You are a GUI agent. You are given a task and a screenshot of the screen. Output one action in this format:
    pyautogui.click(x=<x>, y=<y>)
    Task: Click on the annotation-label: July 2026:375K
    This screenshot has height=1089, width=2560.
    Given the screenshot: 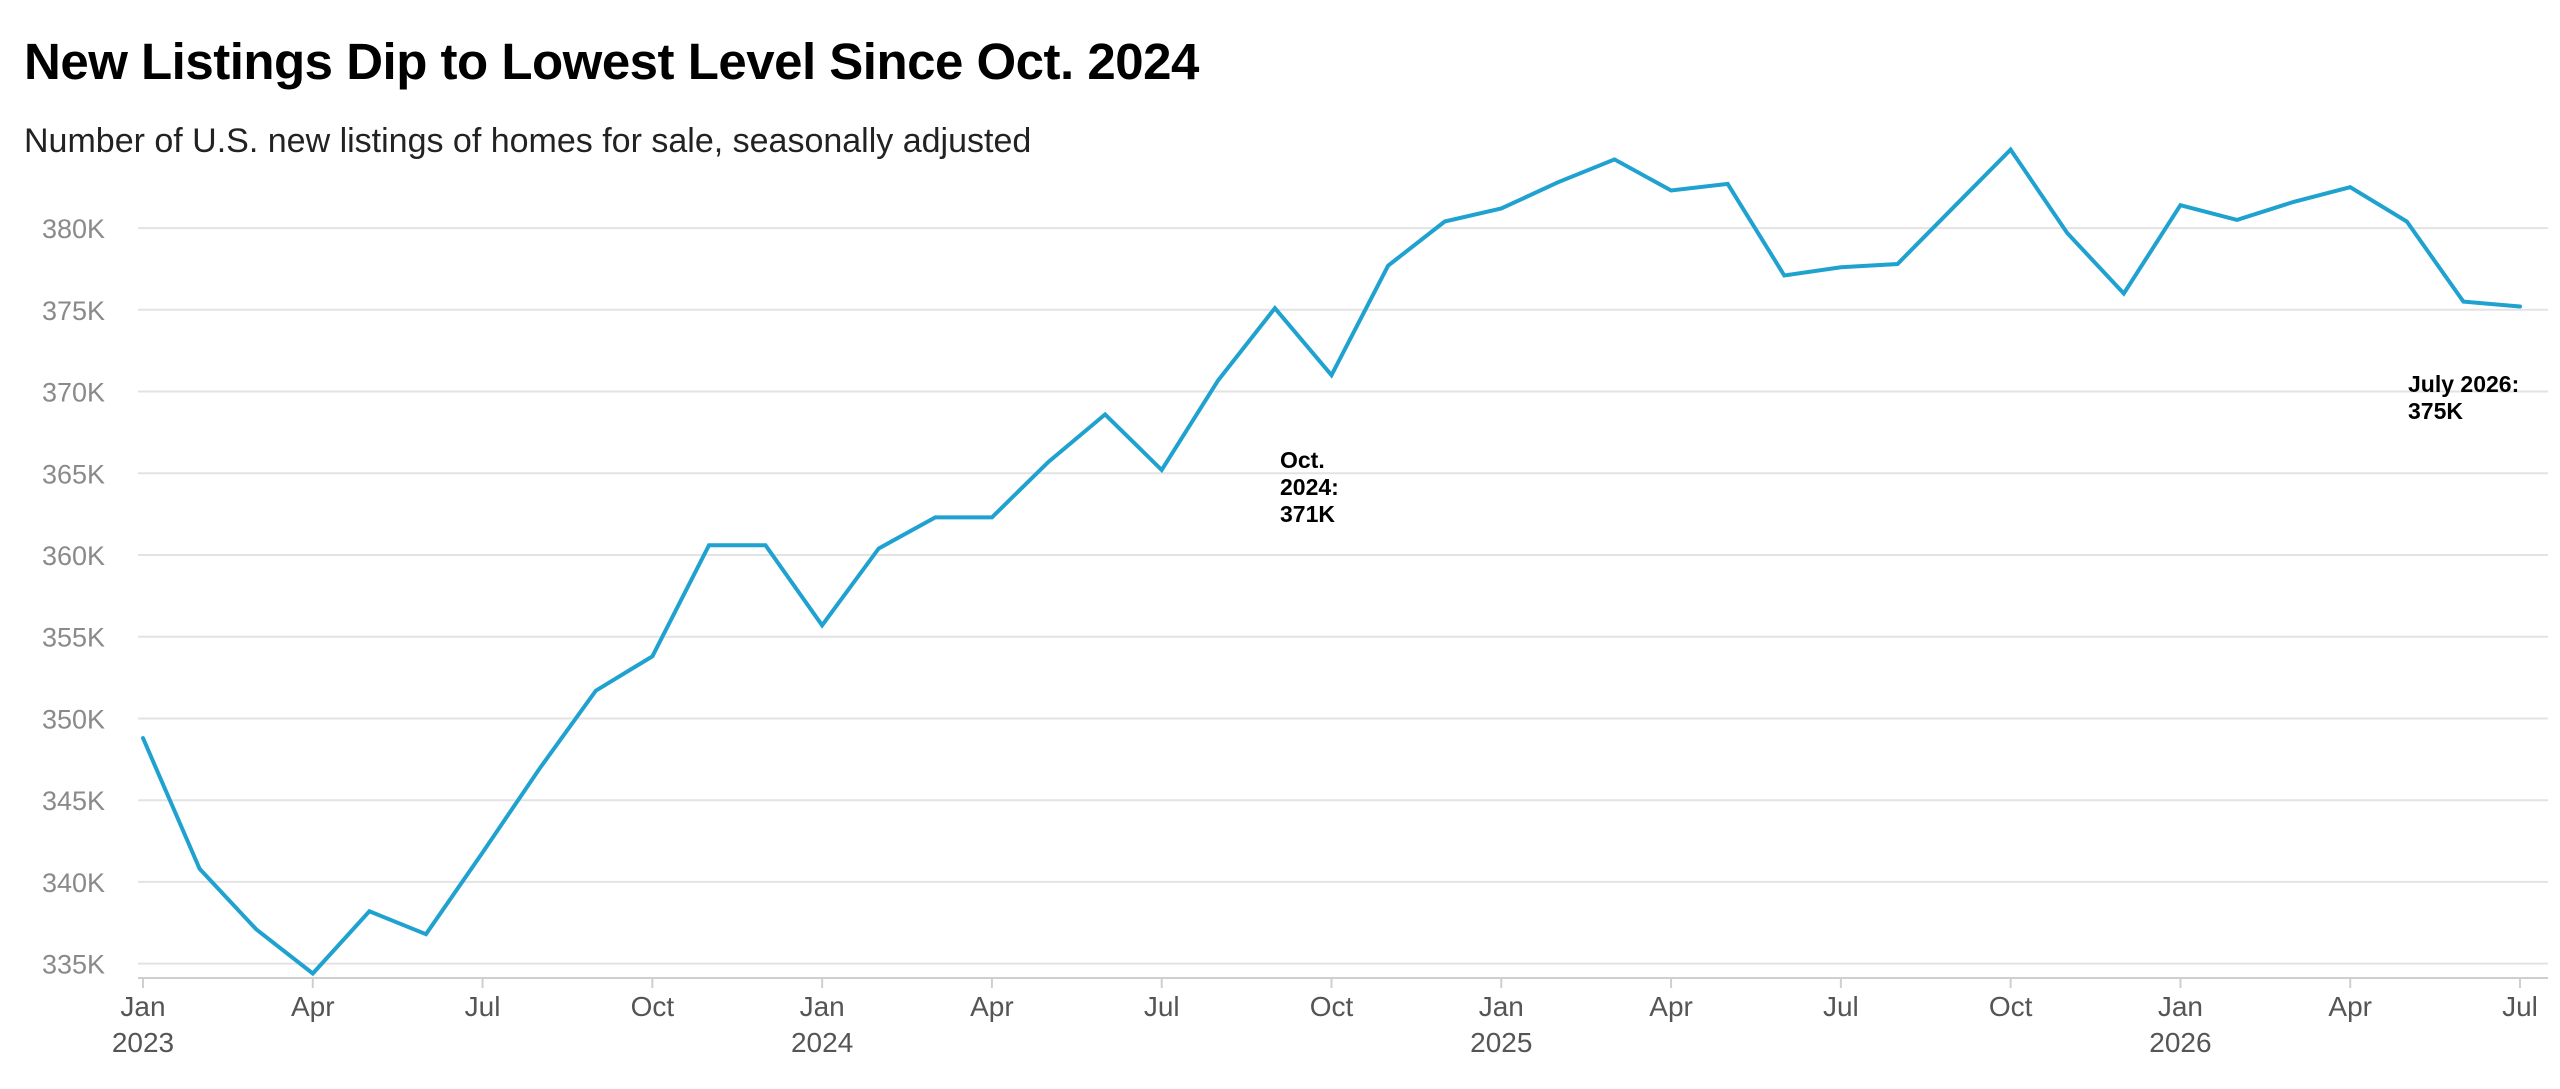 What is the action you would take?
    pyautogui.click(x=2463, y=397)
    